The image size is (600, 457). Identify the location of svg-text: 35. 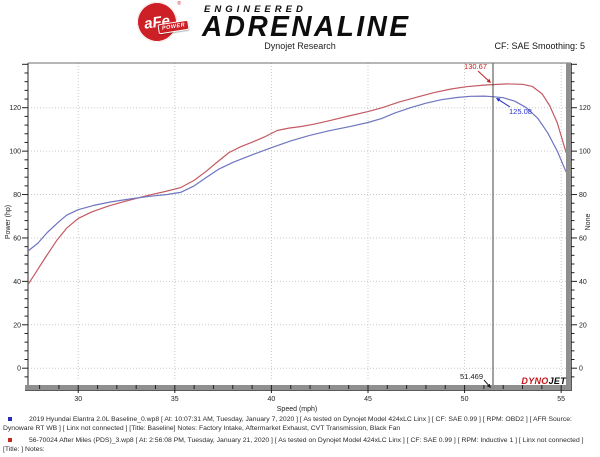
(175, 399).